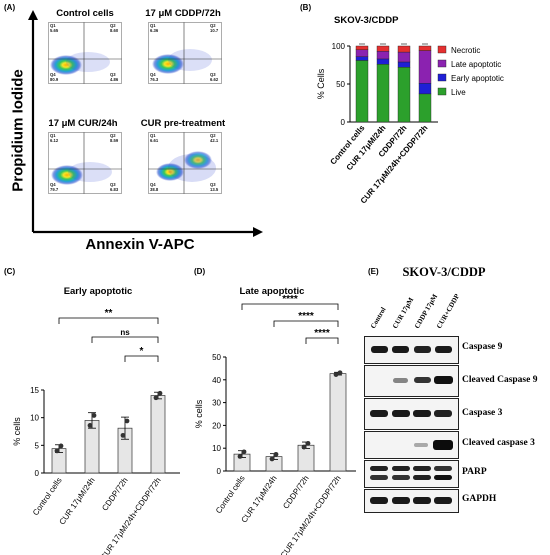  What do you see at coordinates (321, 83) in the screenshot?
I see `y-axis-label: % Cells` at bounding box center [321, 83].